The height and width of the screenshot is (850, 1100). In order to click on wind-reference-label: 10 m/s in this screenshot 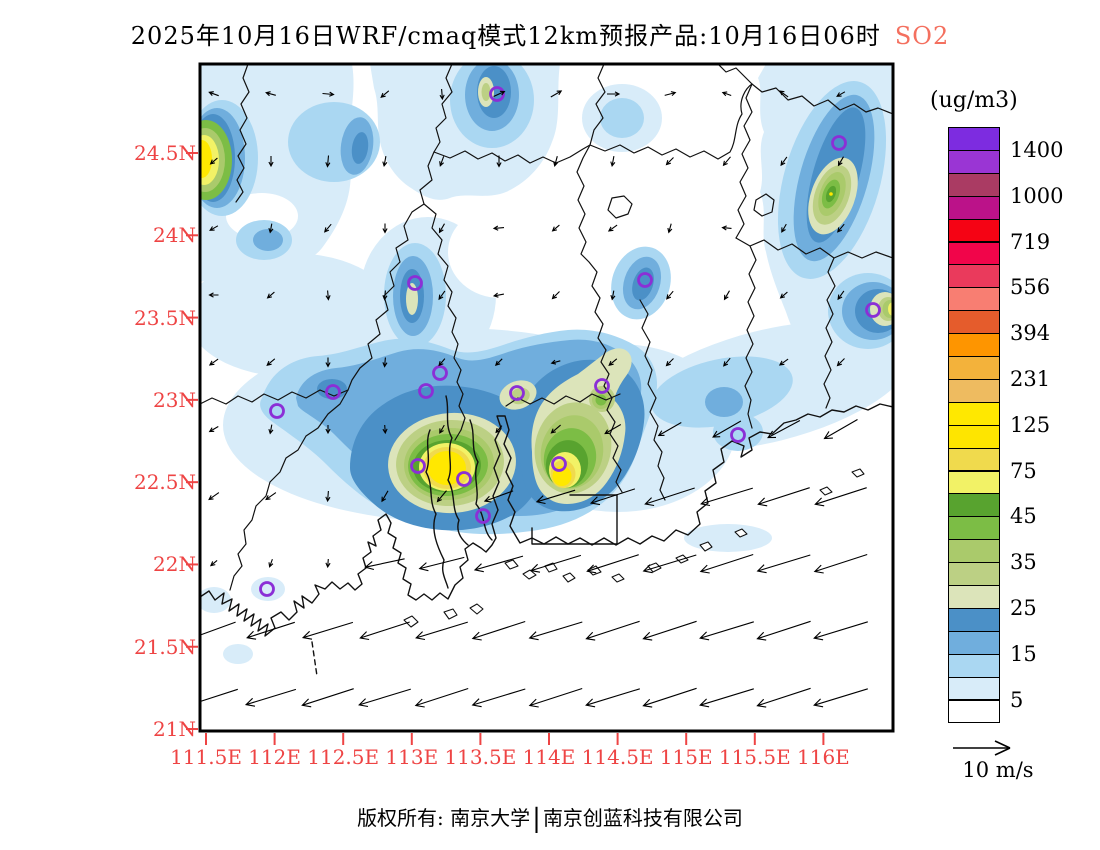, I will do `click(998, 770)`.